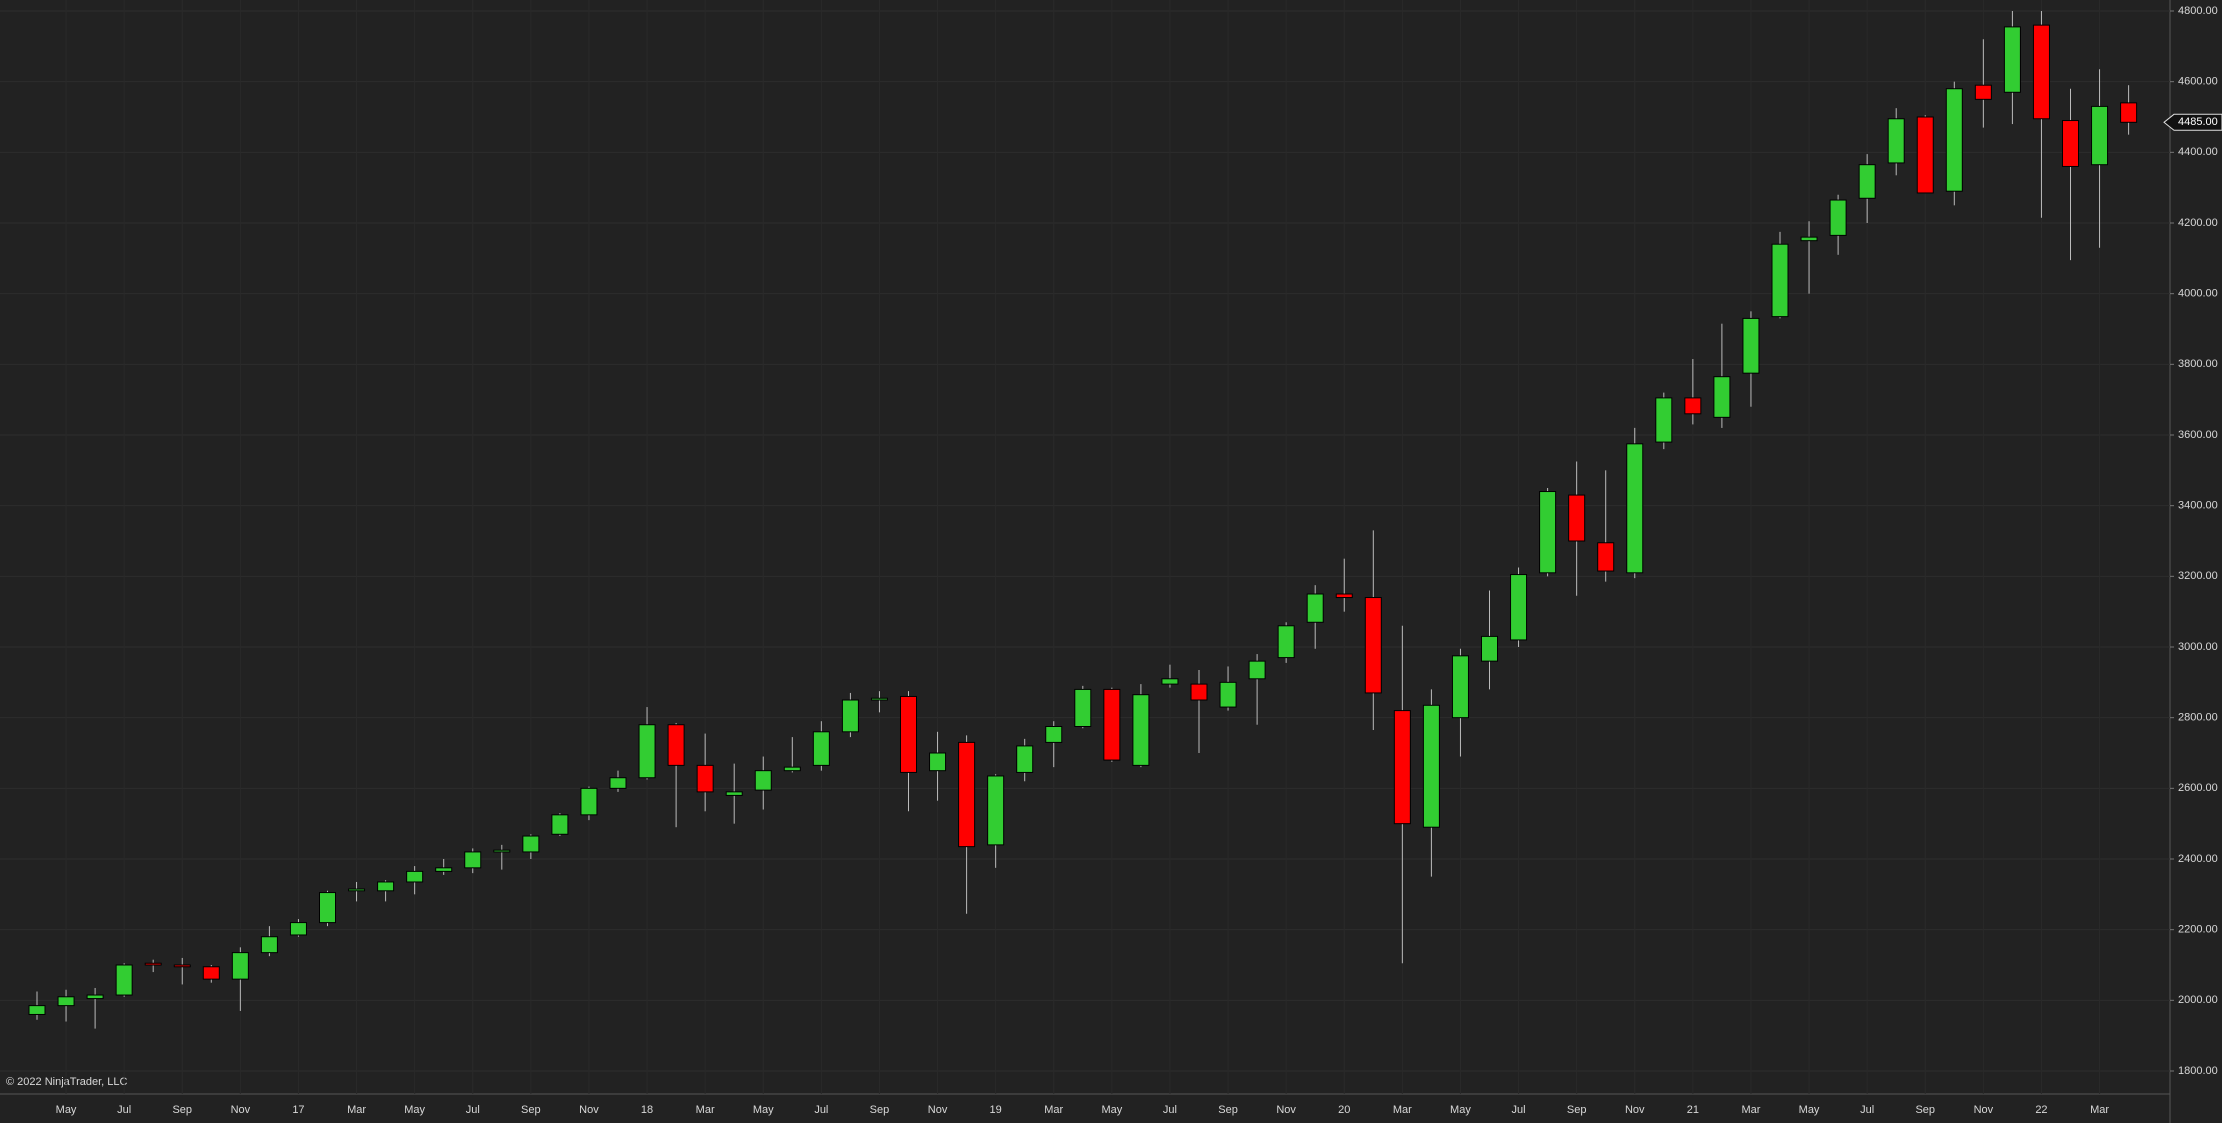  Describe the element at coordinates (2198, 223) in the screenshot. I see `y-tick-label: 4200.00` at that location.